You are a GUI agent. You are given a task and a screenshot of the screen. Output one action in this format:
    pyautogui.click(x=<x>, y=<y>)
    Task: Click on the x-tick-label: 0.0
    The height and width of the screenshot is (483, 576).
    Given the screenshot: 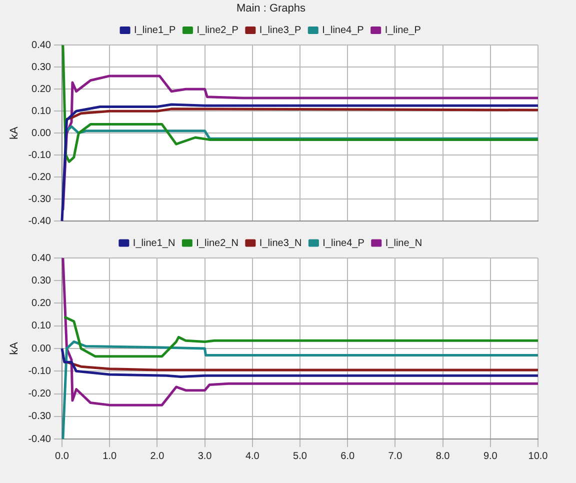 What is the action you would take?
    pyautogui.click(x=62, y=456)
    